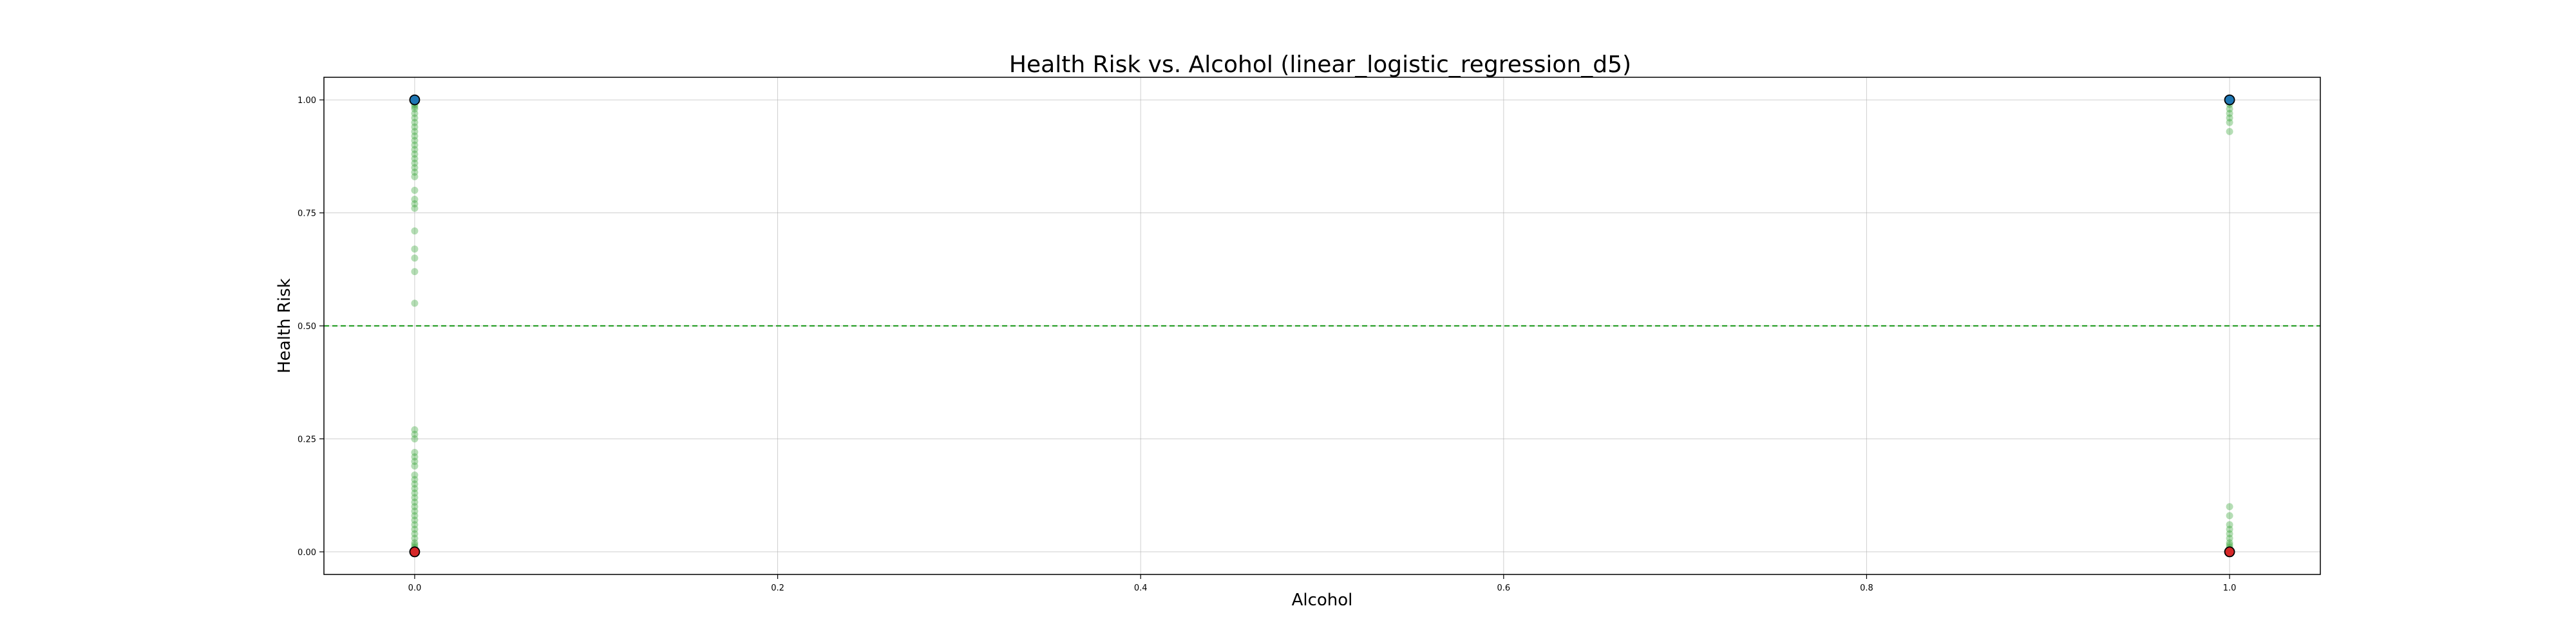 Image resolution: width=2576 pixels, height=644 pixels. Describe the element at coordinates (1867, 588) in the screenshot. I see `x-tick-label: 0.8` at that location.